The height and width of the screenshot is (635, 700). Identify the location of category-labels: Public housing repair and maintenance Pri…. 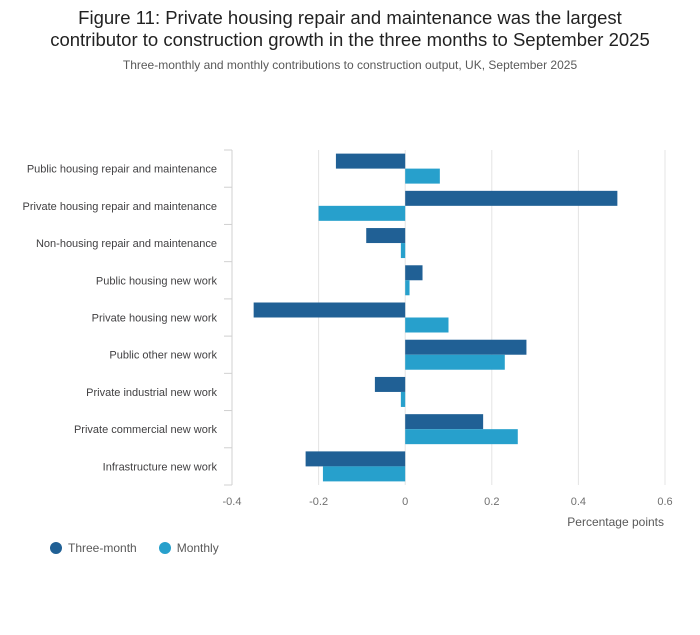
(120, 319).